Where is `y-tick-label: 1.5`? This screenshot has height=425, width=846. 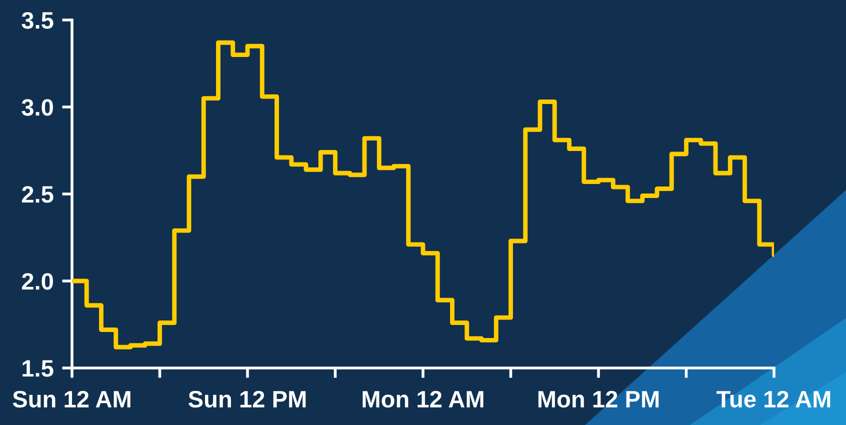 y-tick-label: 1.5 is located at coordinates (38, 368).